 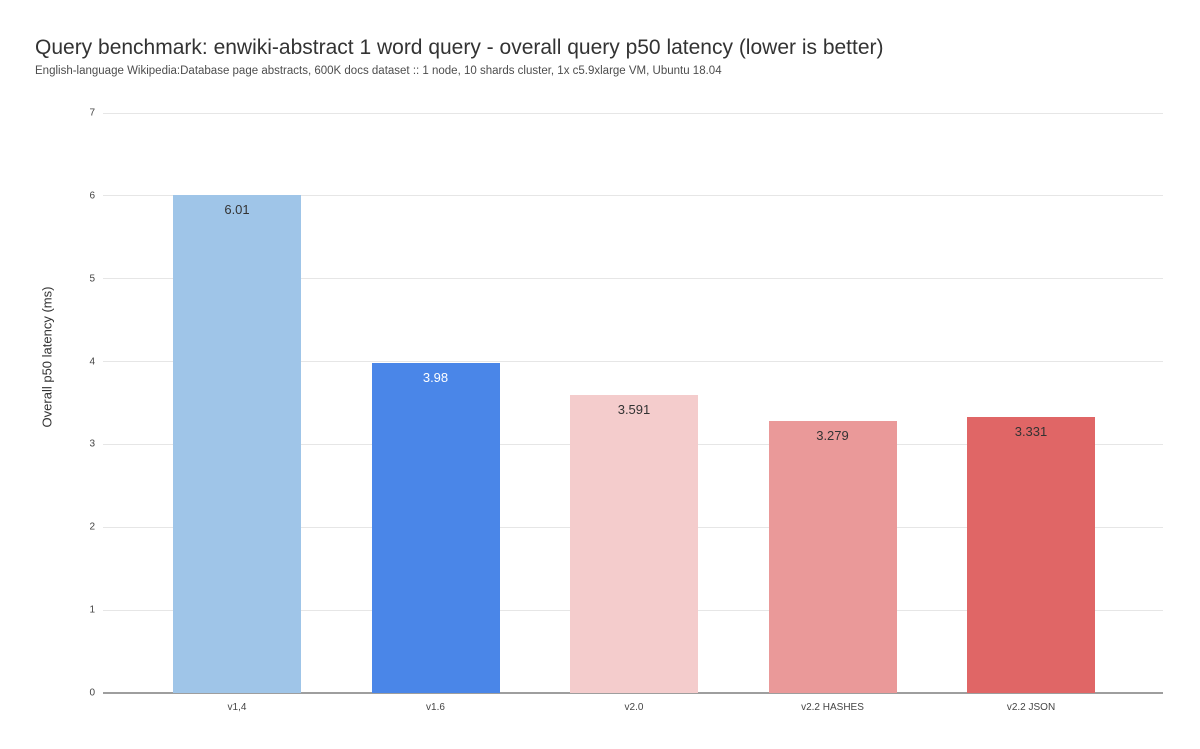 I want to click on bar-value-label: 3.279, so click(x=832, y=436).